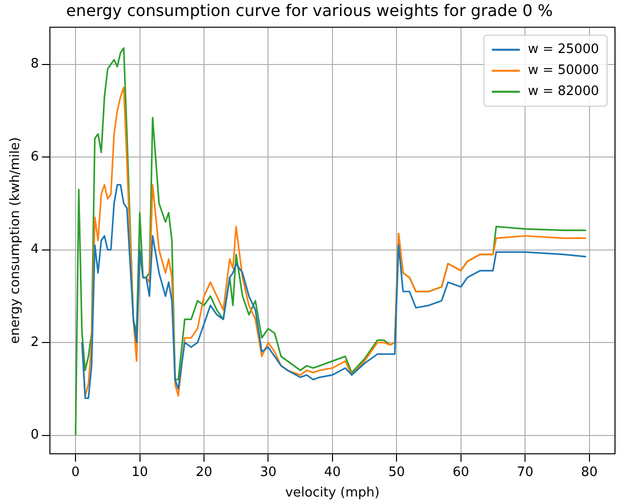  Describe the element at coordinates (34, 64) in the screenshot. I see `y-tick-label: 8` at that location.